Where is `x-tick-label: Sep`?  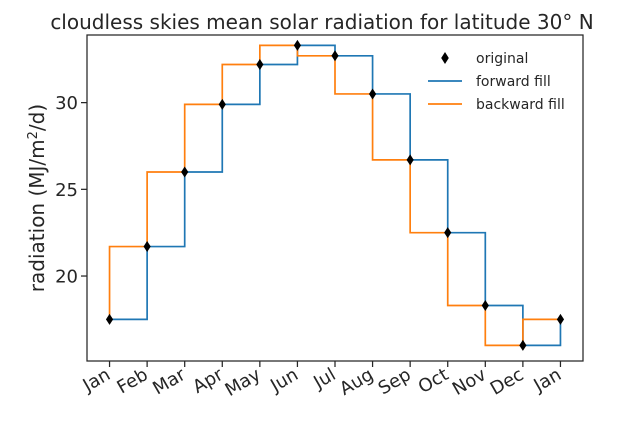
x-tick-label: Sep is located at coordinates (395, 381).